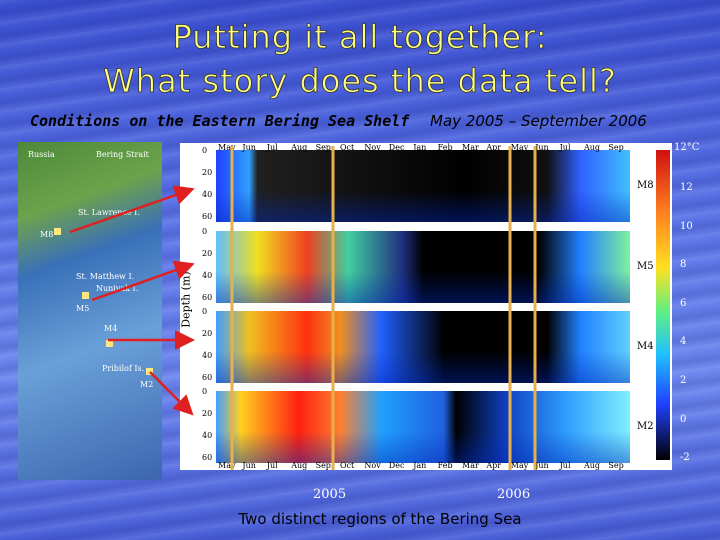  What do you see at coordinates (47, 234) in the screenshot?
I see `map-label: M8` at bounding box center [47, 234].